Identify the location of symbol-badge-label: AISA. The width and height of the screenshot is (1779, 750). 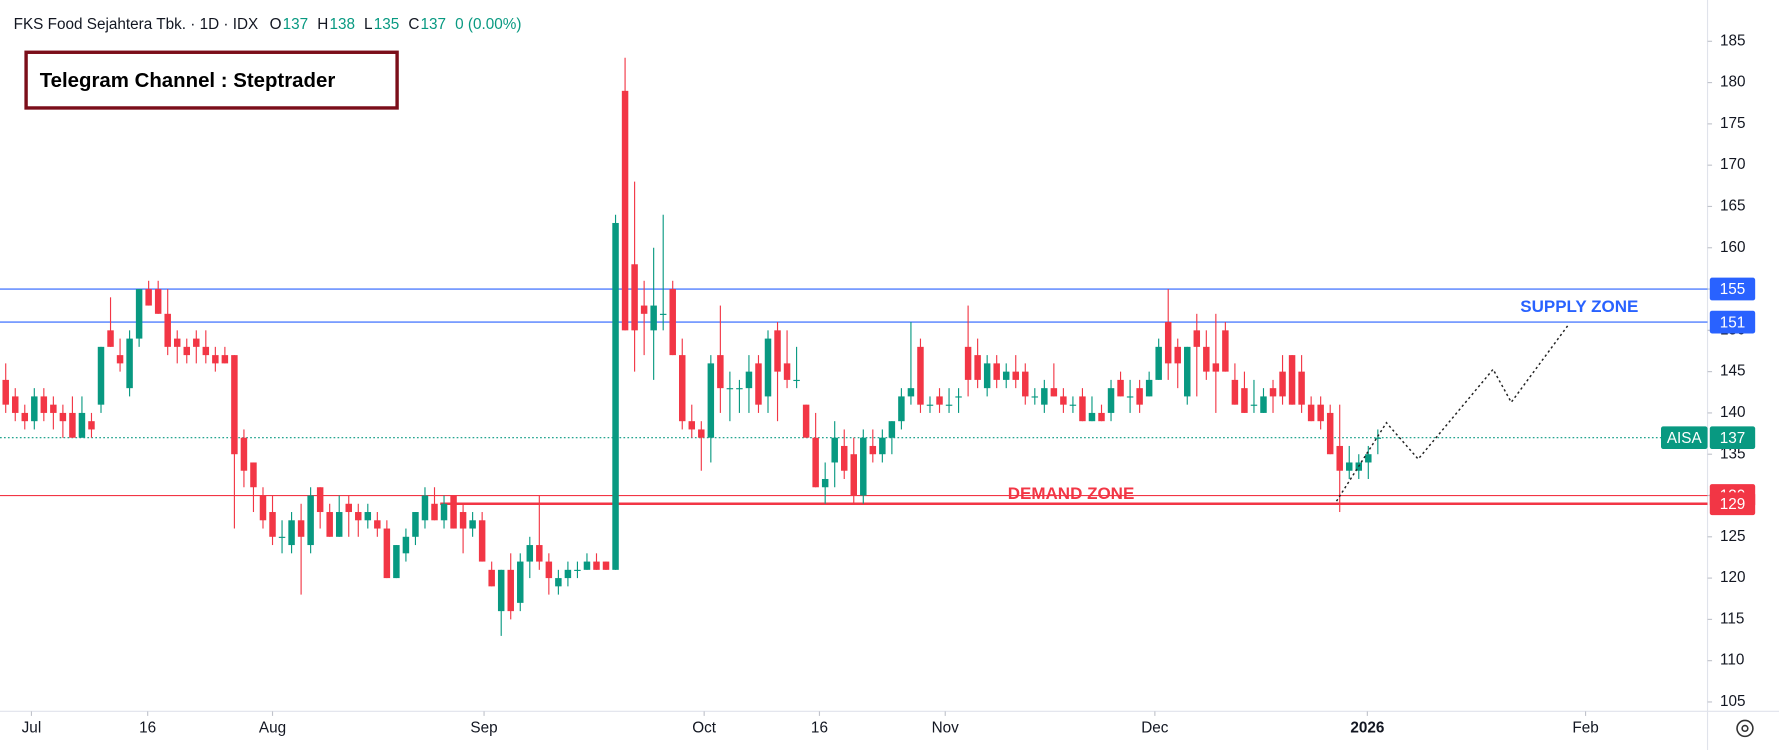
(1685, 438).